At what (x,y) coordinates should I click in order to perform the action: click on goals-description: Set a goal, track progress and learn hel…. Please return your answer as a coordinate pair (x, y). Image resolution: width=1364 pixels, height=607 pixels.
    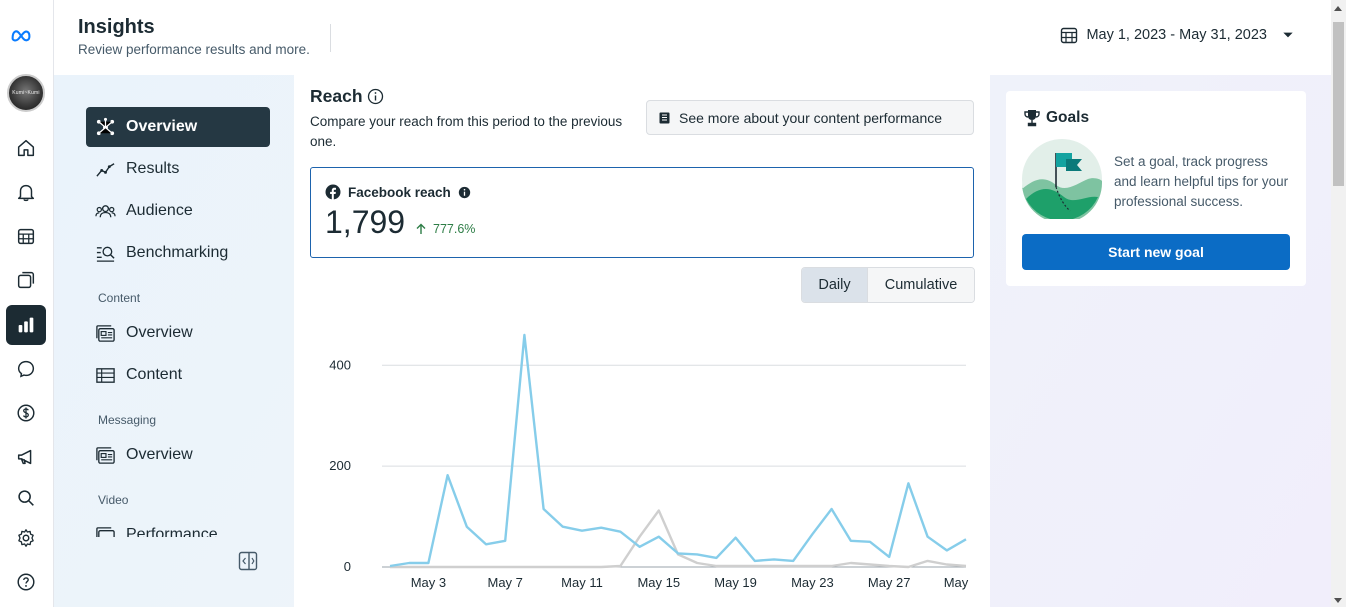
    Looking at the image, I should click on (1201, 181).